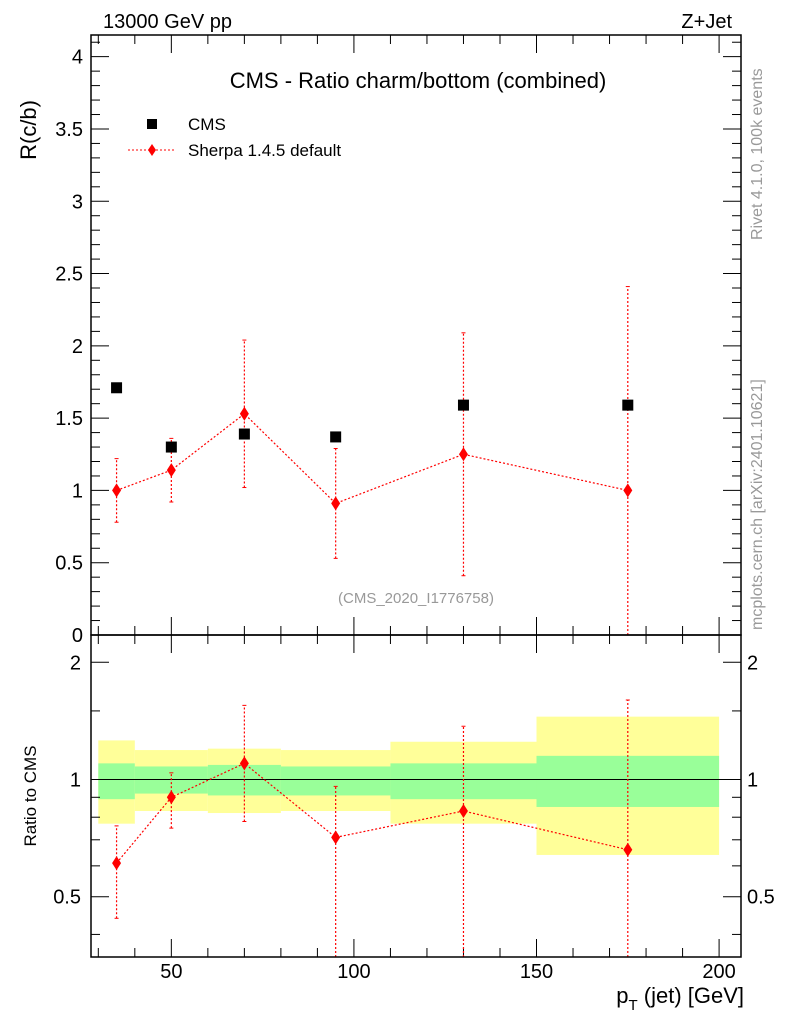  What do you see at coordinates (418, 80) in the screenshot?
I see `main-title: CMS - Ratio charm/bottom (combined)` at bounding box center [418, 80].